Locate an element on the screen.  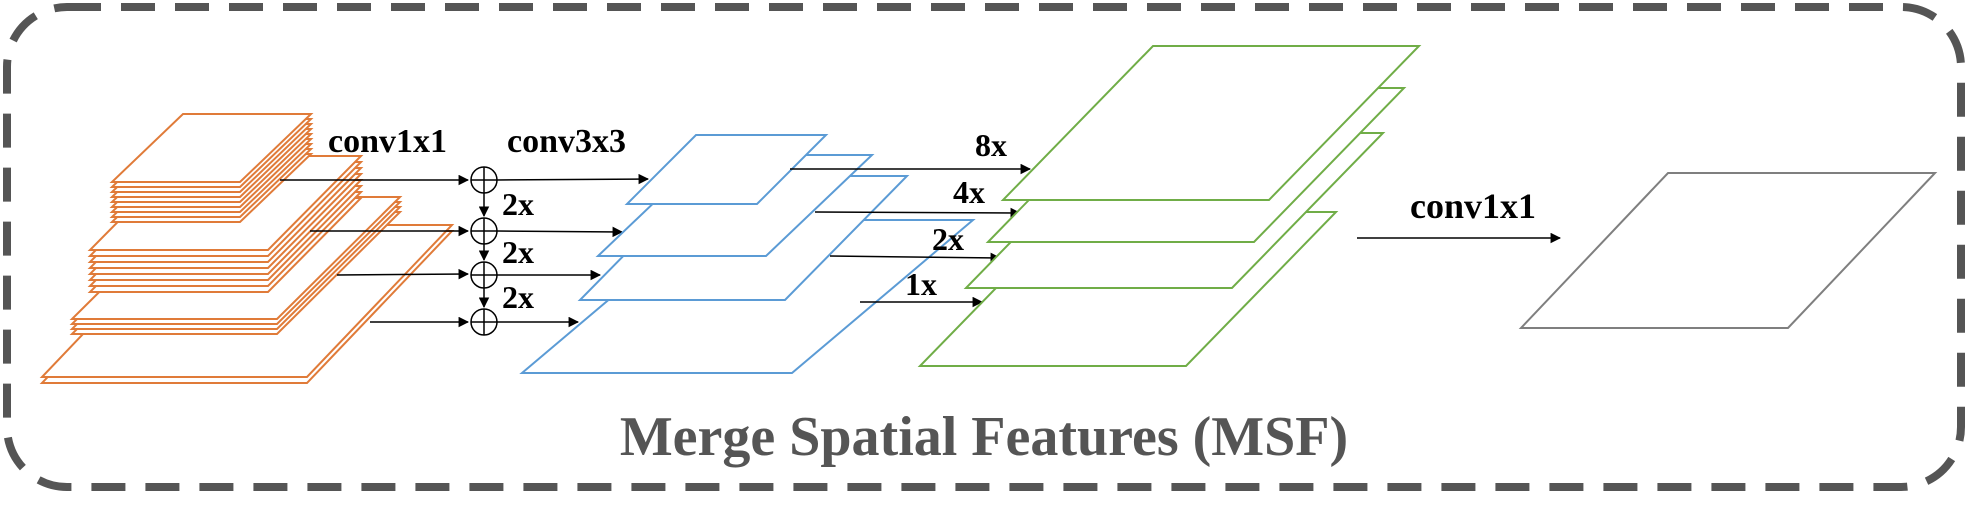
label-scale-1x: 1x is located at coordinates (921, 284).